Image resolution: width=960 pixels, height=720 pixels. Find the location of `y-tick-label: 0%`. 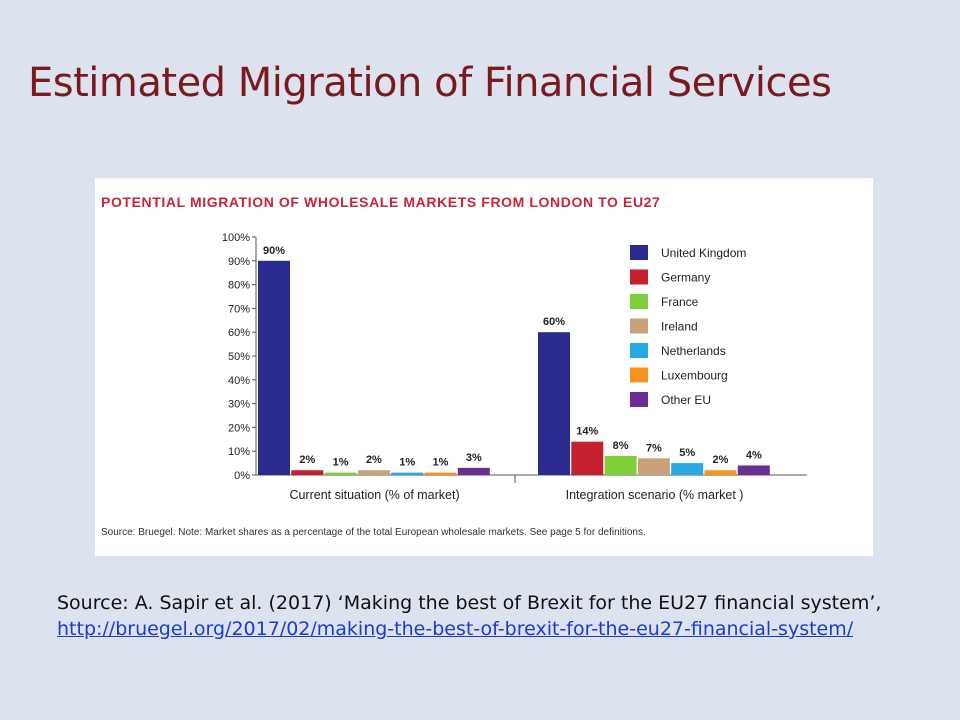

y-tick-label: 0% is located at coordinates (242, 476).